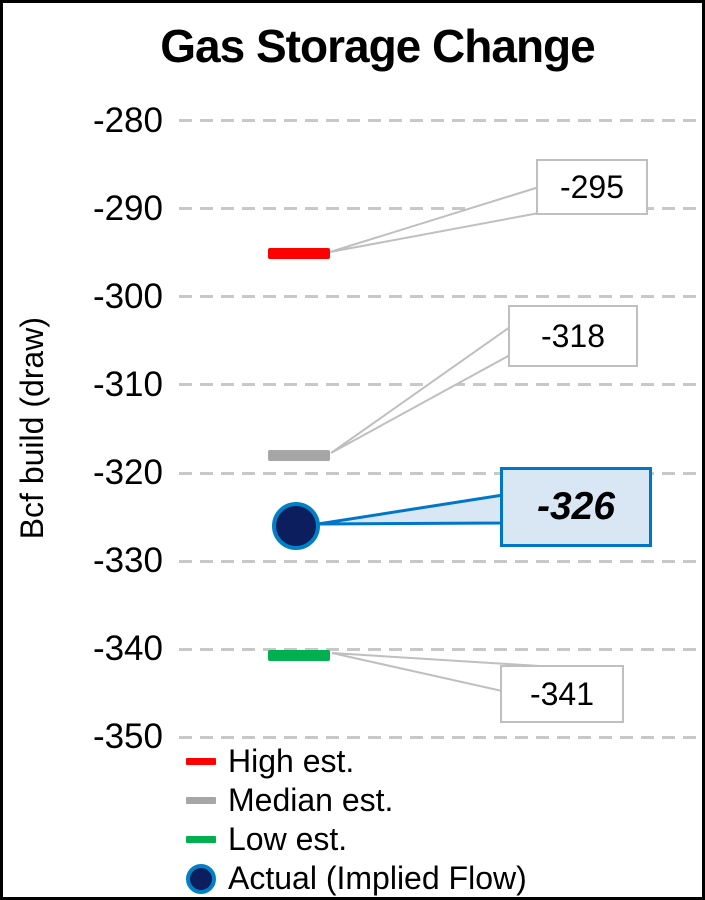  I want to click on legend-item-median: Median est., so click(356, 800).